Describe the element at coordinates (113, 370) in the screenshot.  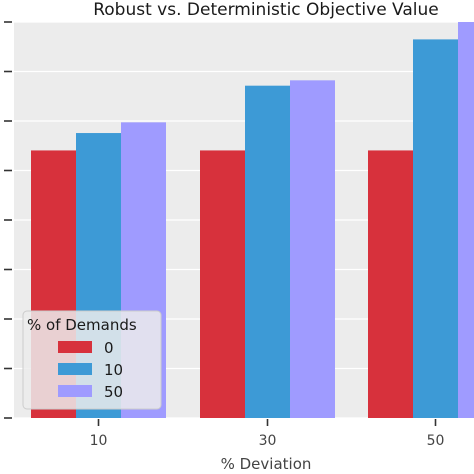
I see `legend-label-10: 10` at that location.